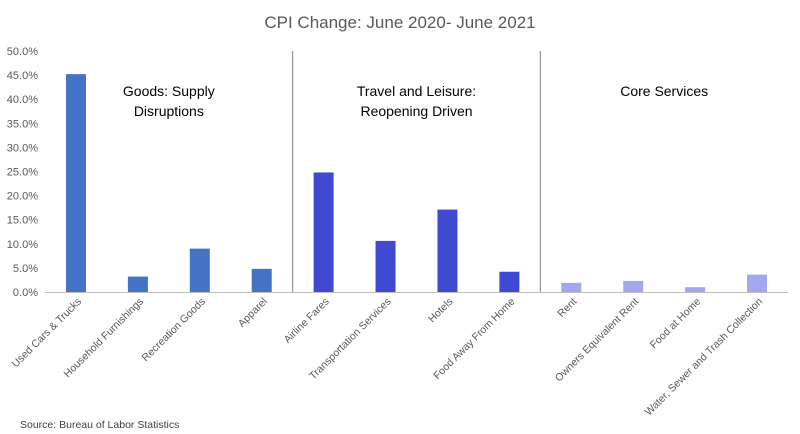 This screenshot has width=800, height=434. What do you see at coordinates (22, 221) in the screenshot?
I see `y-tick-label: 15.0%` at bounding box center [22, 221].